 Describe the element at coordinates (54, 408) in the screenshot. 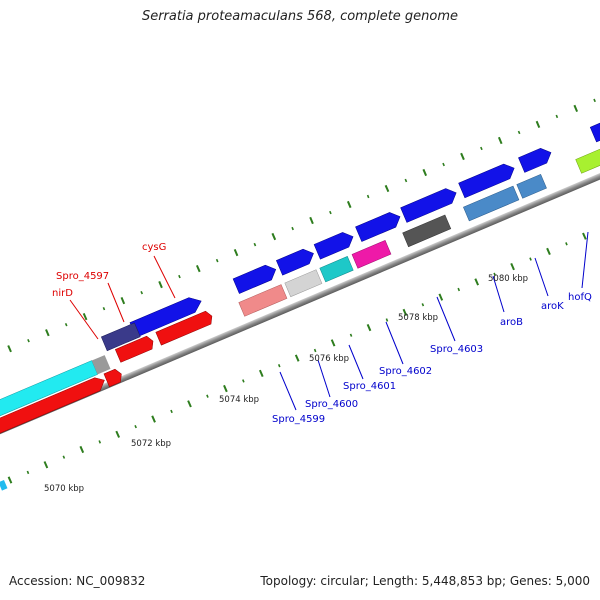

I see `gene-red-long` at that location.